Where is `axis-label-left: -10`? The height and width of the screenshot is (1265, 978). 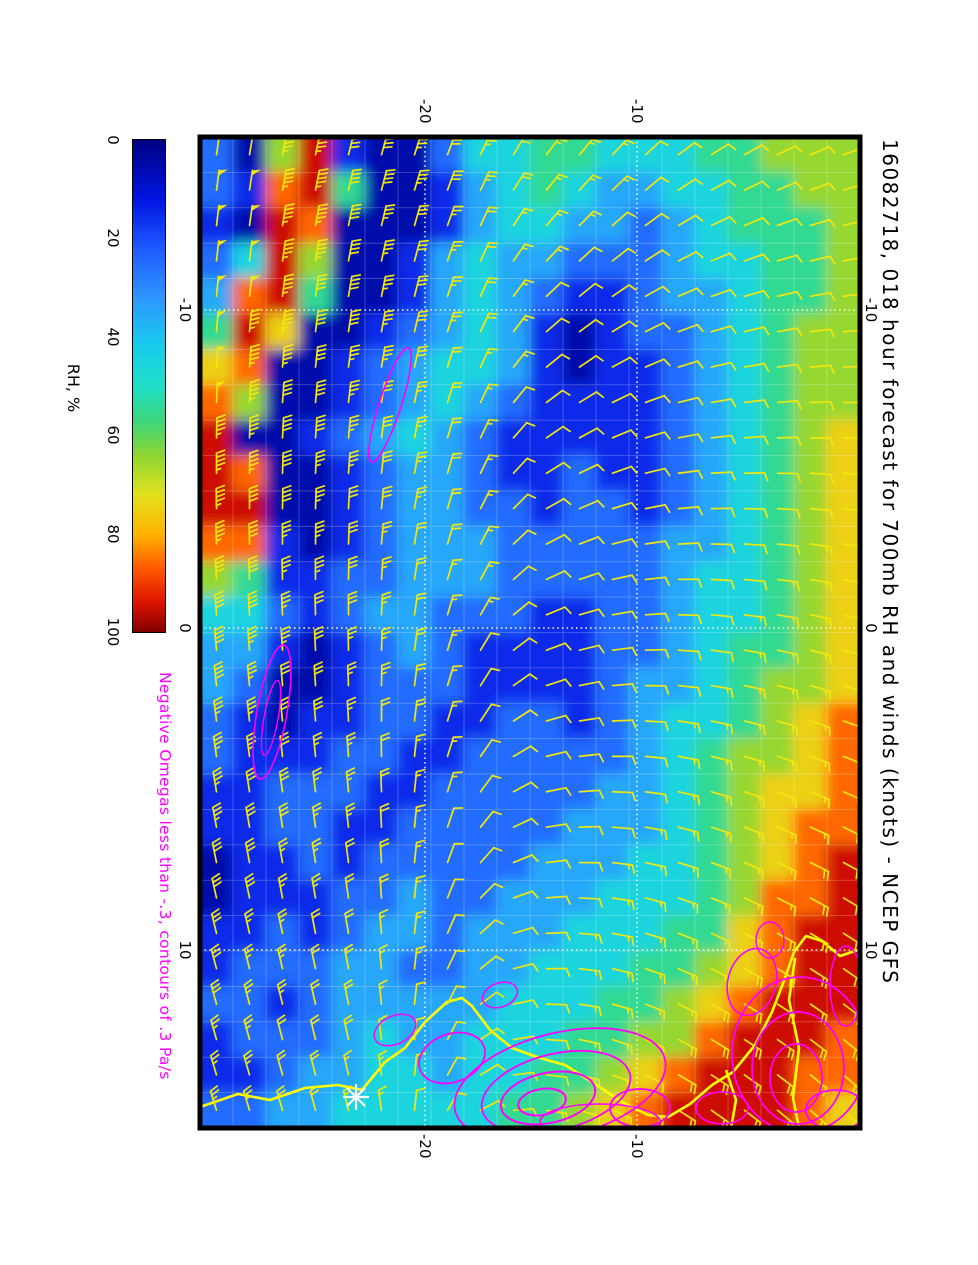 axis-label-left: -10 is located at coordinates (185, 310).